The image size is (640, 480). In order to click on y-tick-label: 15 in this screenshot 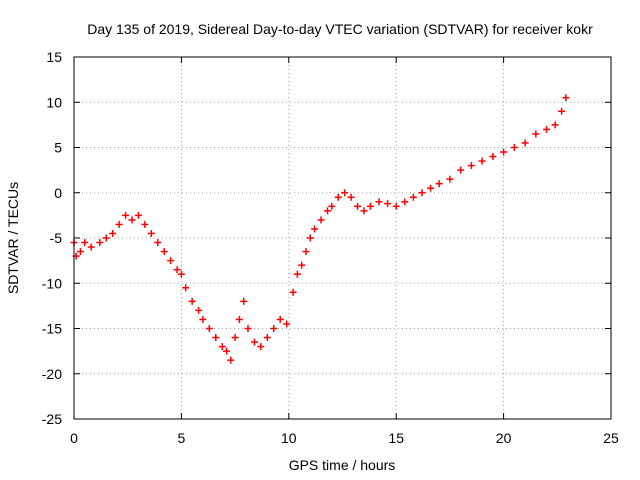, I will do `click(54, 57)`.